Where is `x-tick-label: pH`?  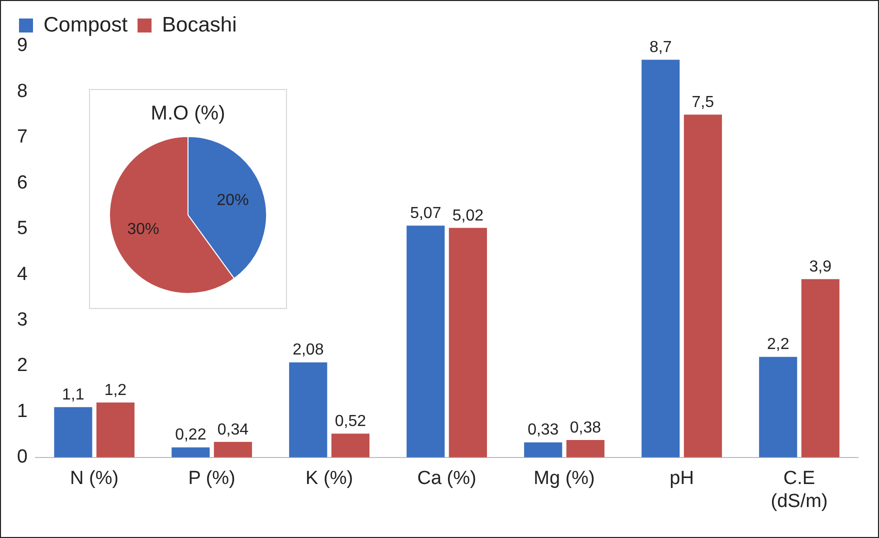
x-tick-label: pH is located at coordinates (682, 479).